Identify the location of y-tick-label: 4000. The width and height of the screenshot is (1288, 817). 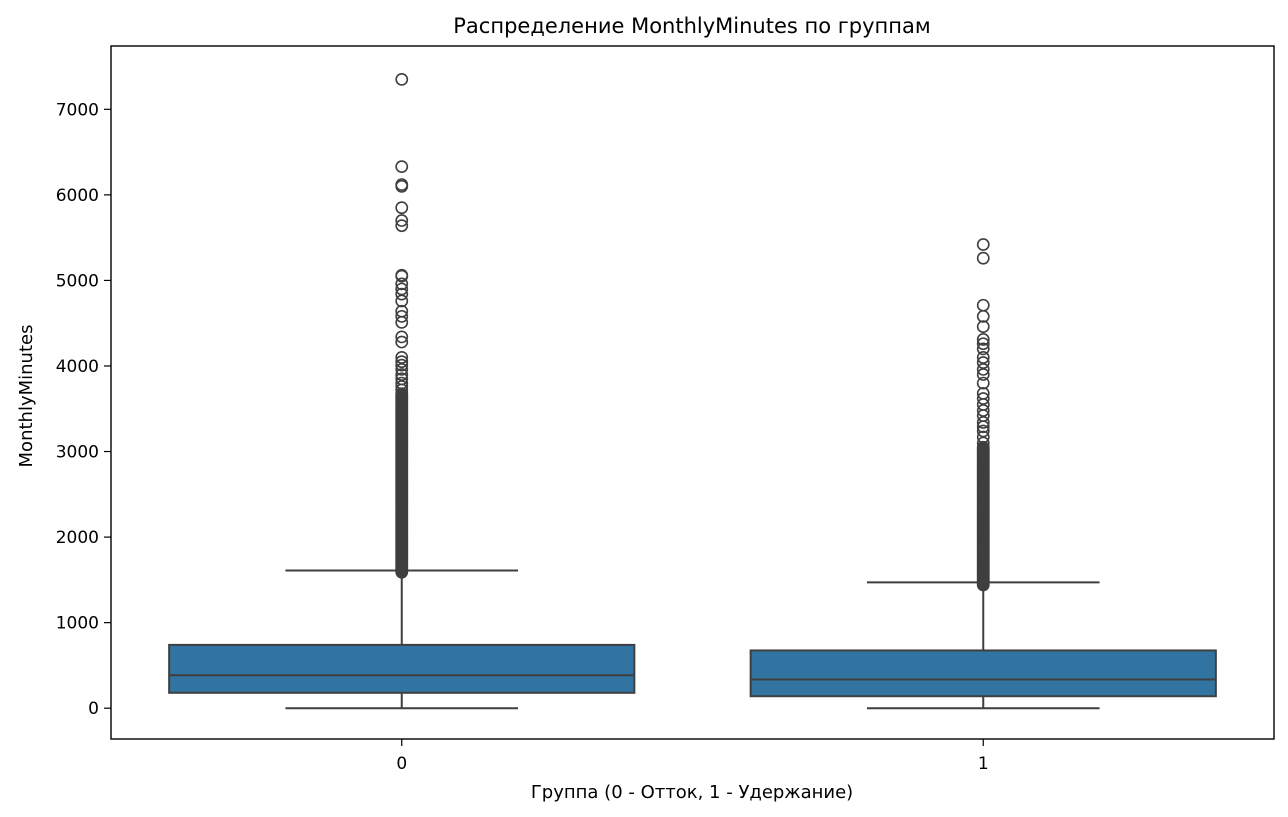
(77, 367).